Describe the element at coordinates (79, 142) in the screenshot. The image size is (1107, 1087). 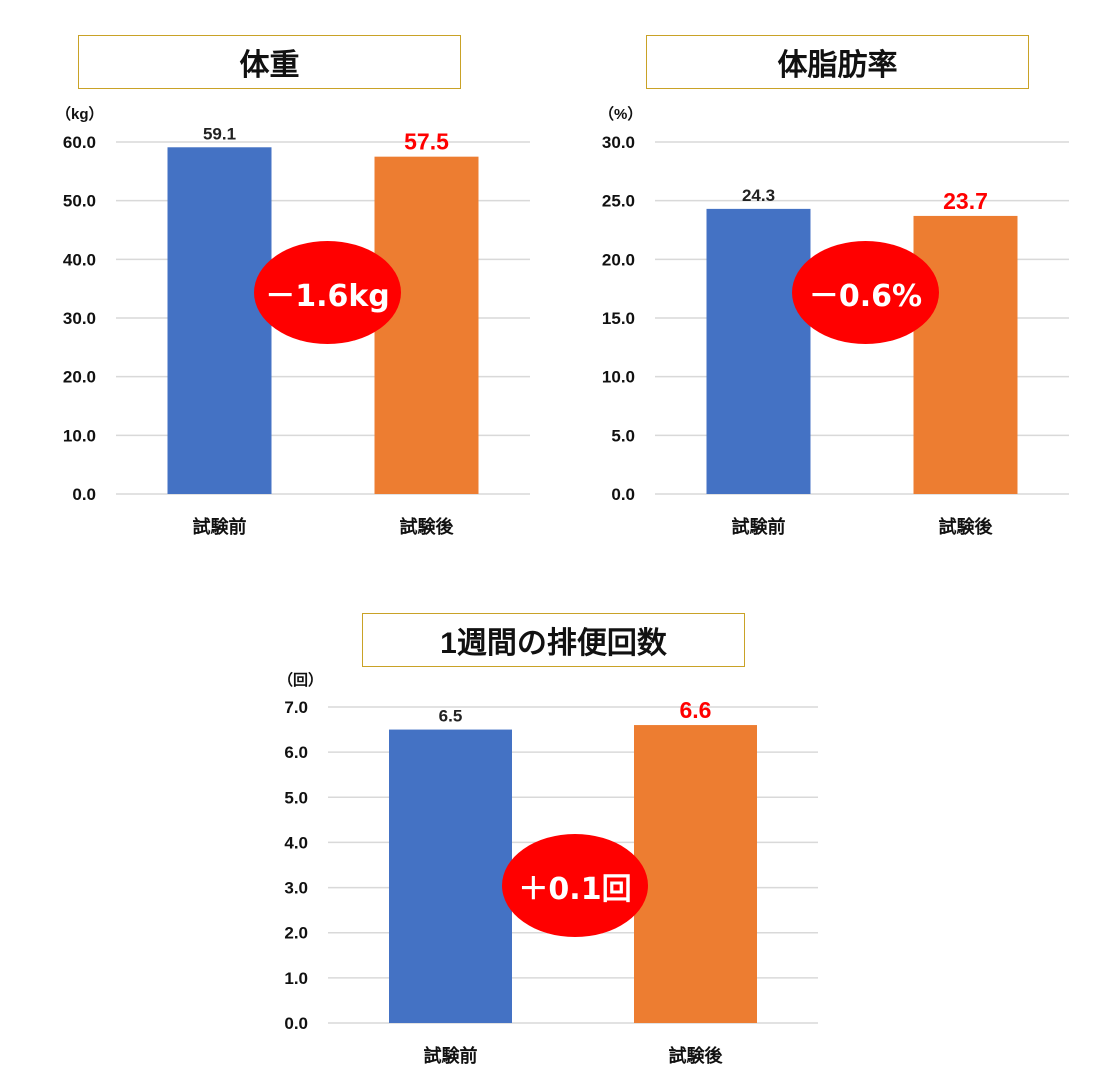
I see `y-tick-label: 60.0` at that location.